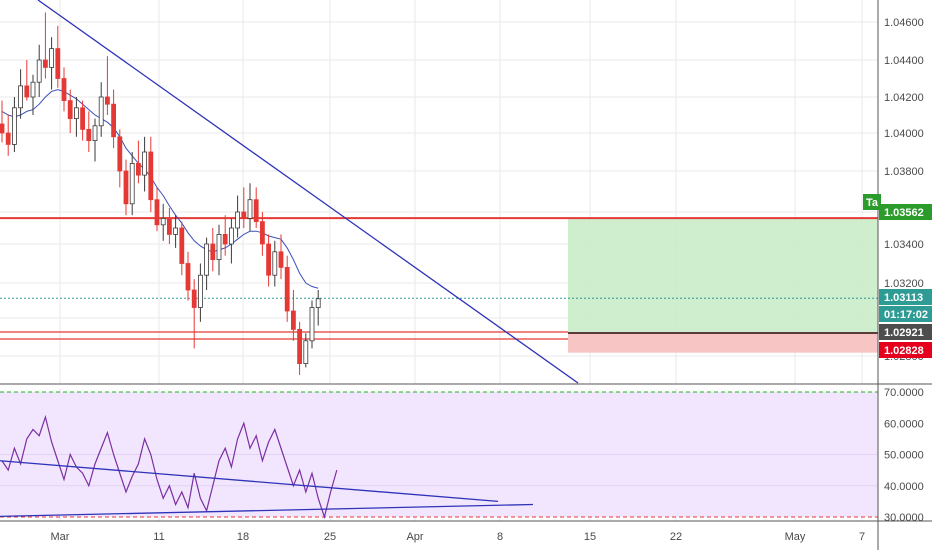  Describe the element at coordinates (723, 343) in the screenshot. I see `stop-loss-zone` at that location.